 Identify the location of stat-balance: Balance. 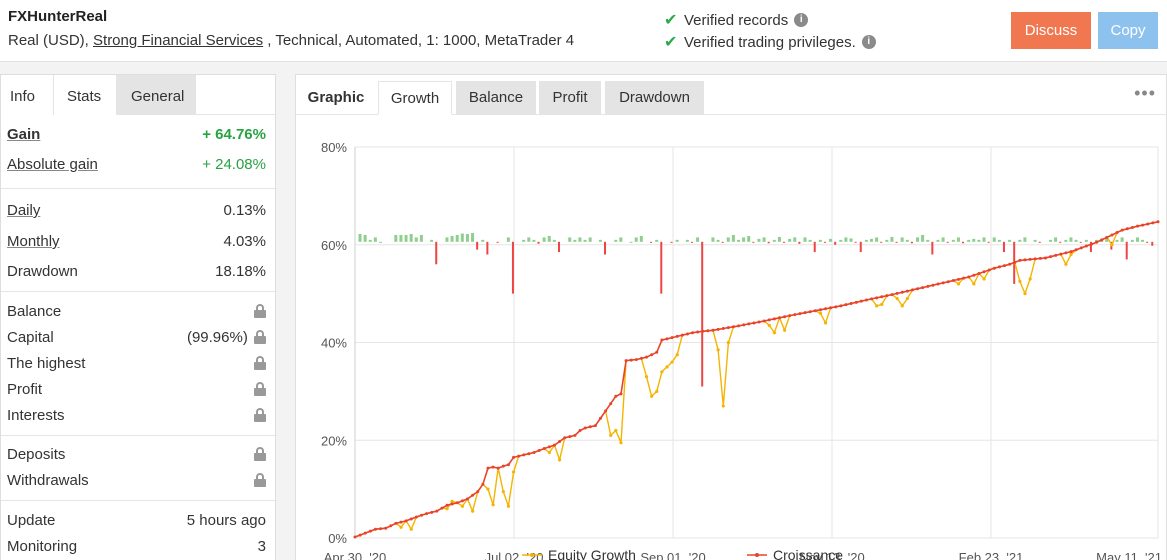
(136, 312).